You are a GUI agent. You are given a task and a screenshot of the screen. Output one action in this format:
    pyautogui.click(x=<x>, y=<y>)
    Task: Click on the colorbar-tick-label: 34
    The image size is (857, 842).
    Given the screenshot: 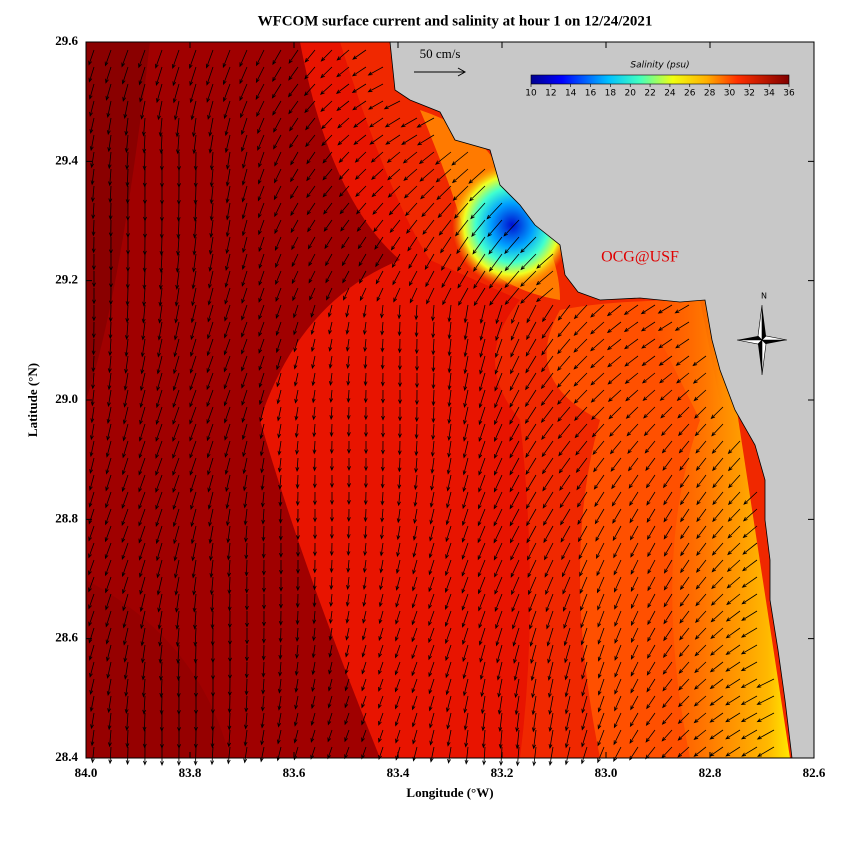 What is the action you would take?
    pyautogui.click(x=769, y=94)
    